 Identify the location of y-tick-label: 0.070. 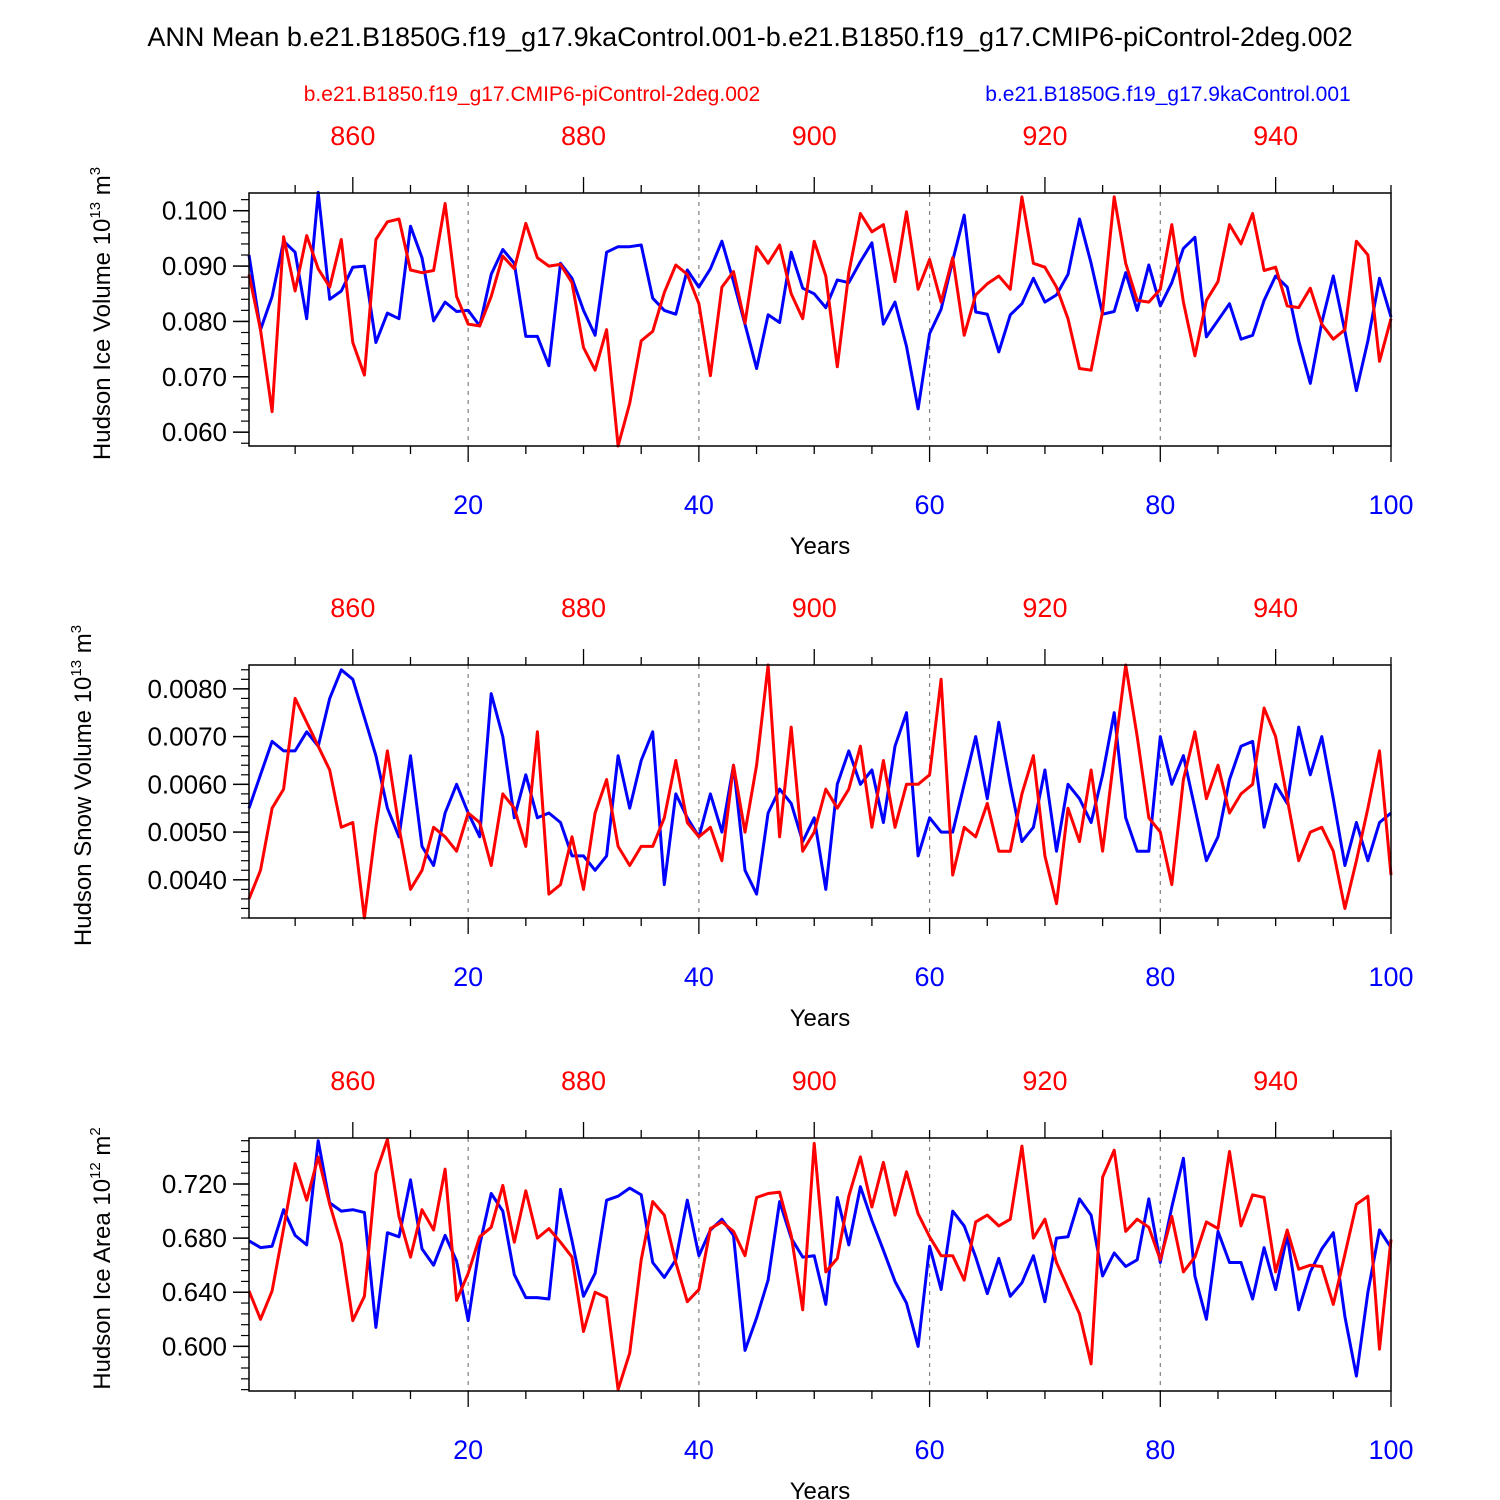
(194, 377).